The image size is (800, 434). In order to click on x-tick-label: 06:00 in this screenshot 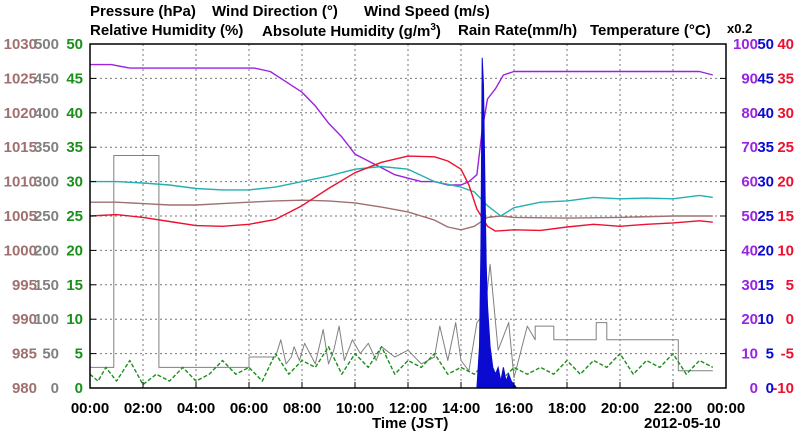, I will do `click(249, 408)`.